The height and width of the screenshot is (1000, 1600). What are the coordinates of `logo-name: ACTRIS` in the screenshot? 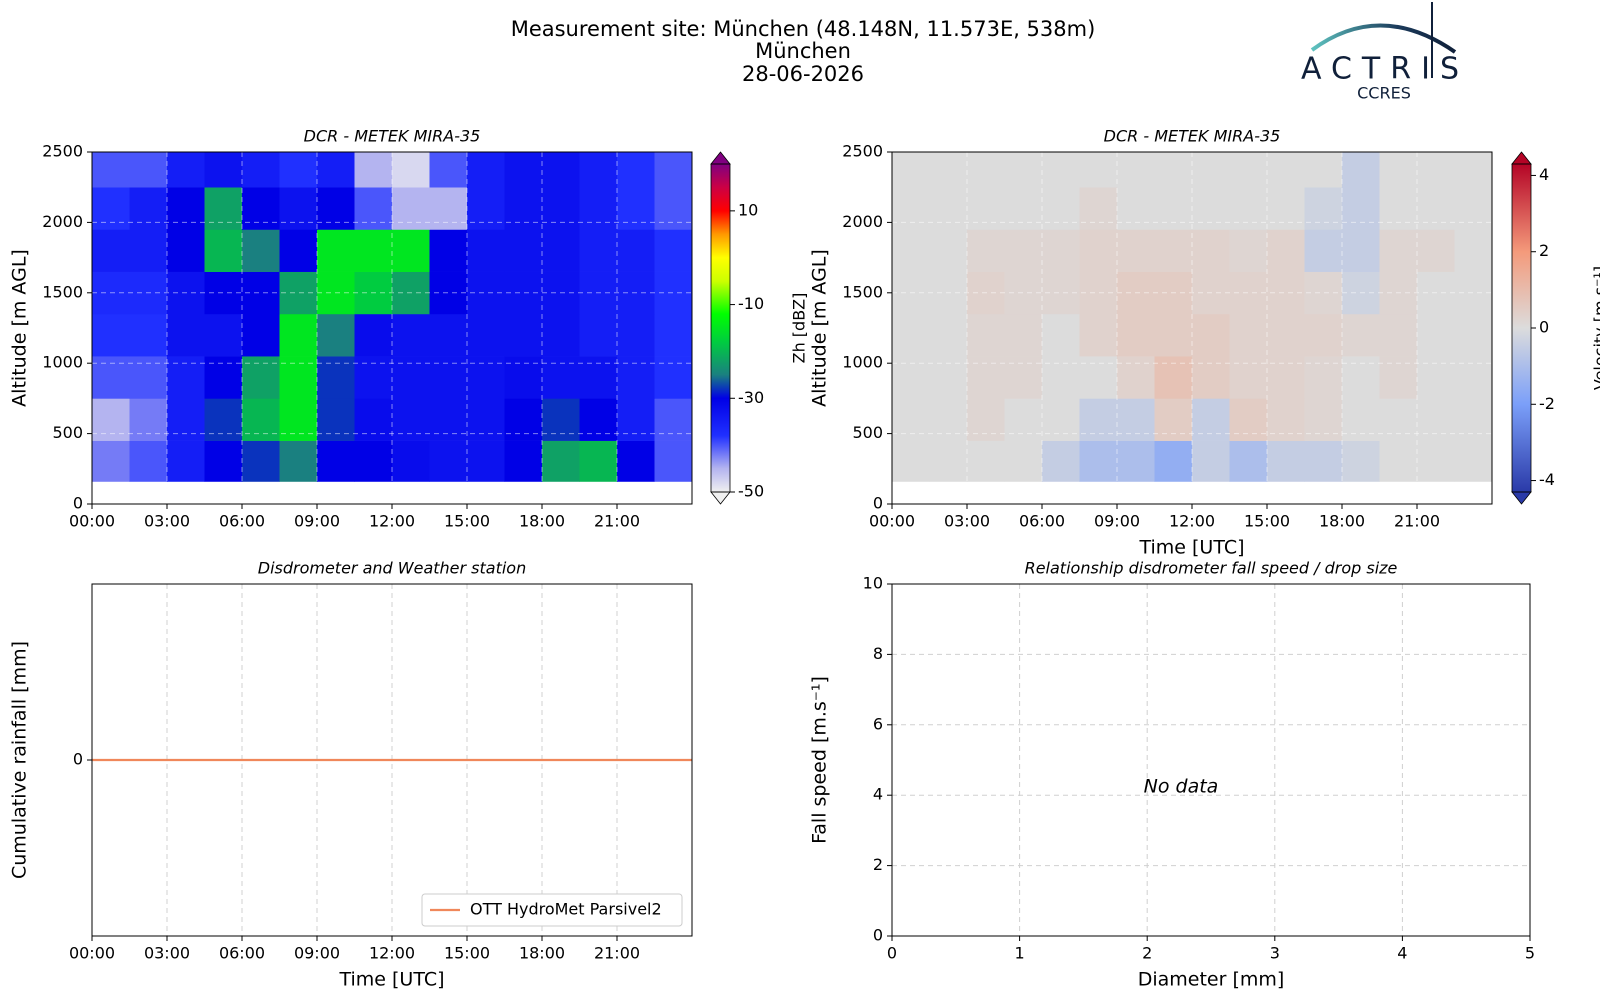 It's located at (1385, 69).